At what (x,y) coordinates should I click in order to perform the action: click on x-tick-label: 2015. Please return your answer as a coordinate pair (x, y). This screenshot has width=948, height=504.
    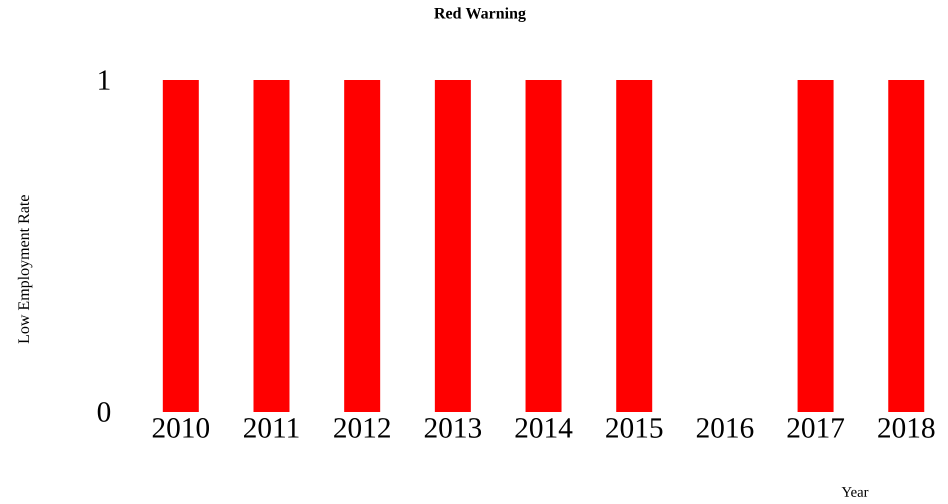
    Looking at the image, I should click on (634, 428).